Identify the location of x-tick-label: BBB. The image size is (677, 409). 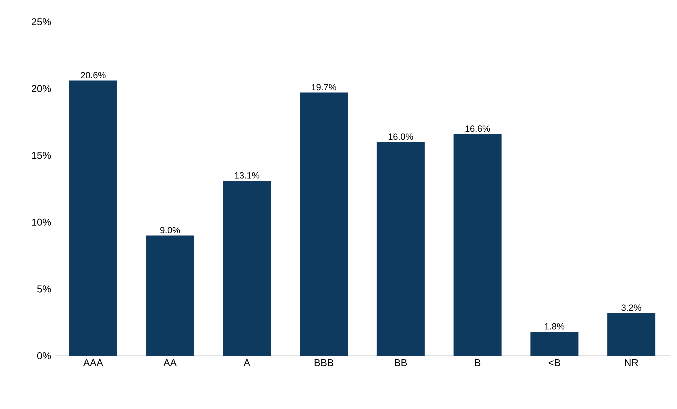
(324, 363).